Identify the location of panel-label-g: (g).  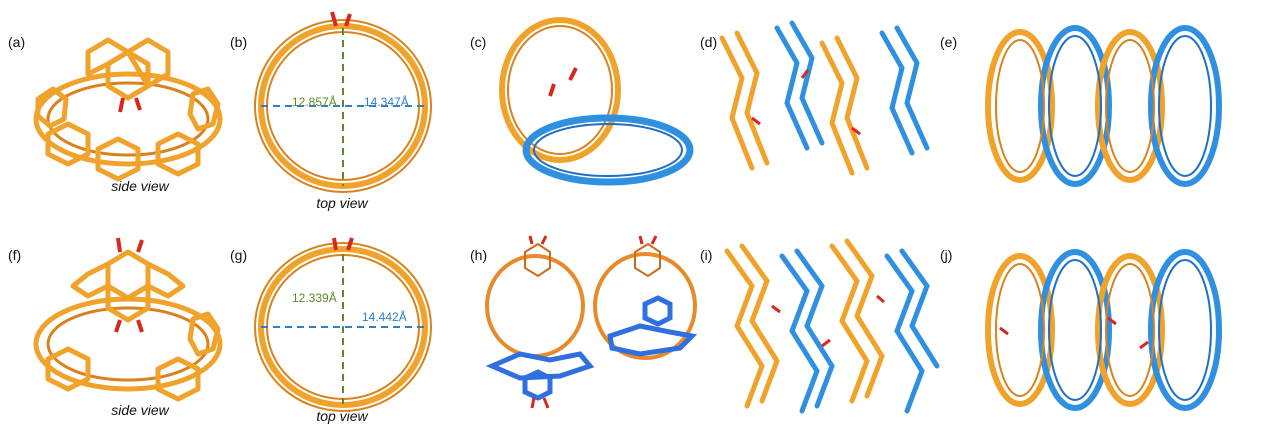
(239, 255).